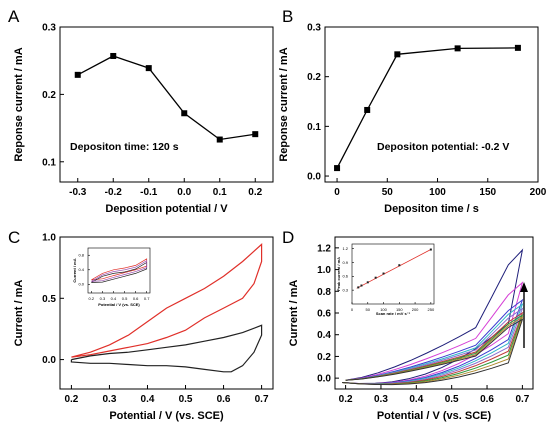 This screenshot has width=550, height=436. Describe the element at coordinates (119, 304) in the screenshot. I see `x-axis-label: Potential / V (vs. SCE)` at that location.